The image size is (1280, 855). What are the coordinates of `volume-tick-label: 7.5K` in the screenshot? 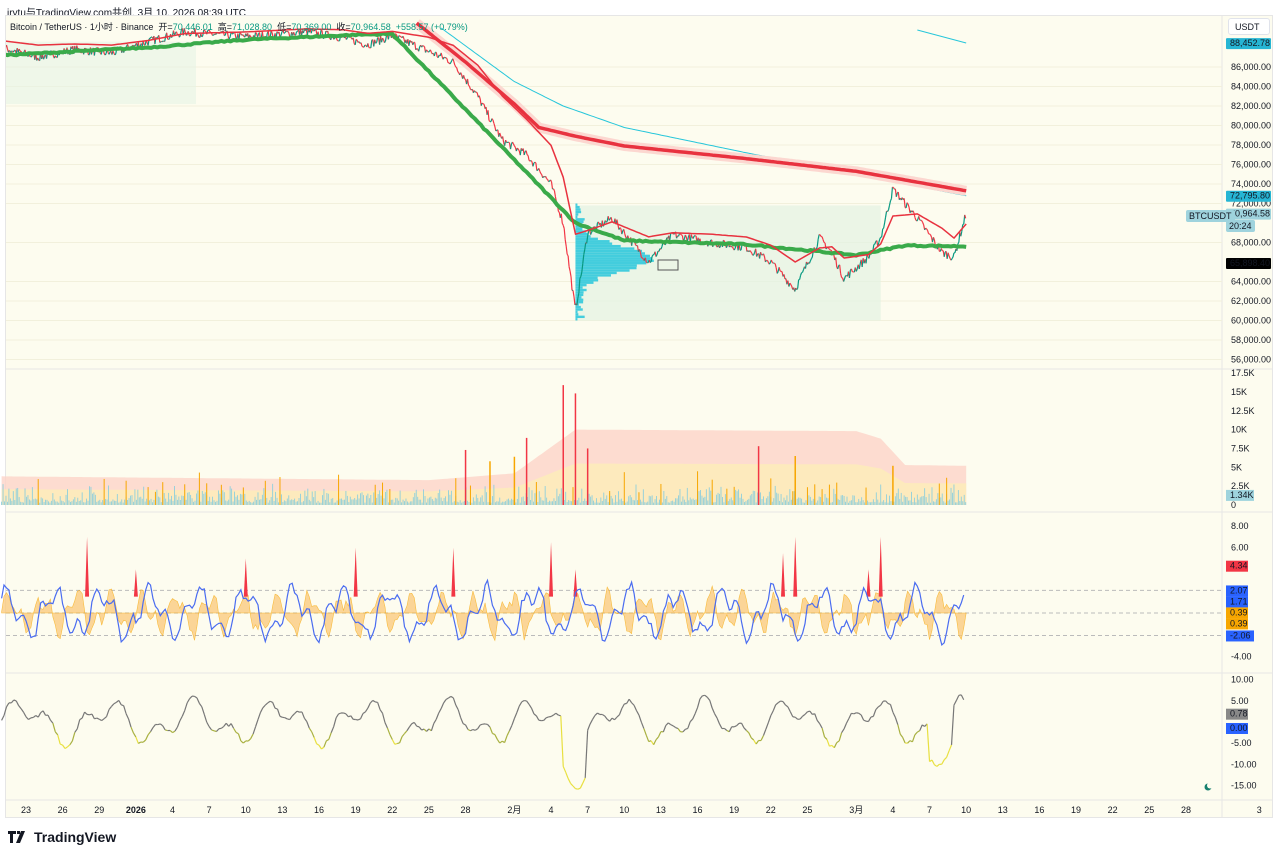 It's located at (1240, 448).